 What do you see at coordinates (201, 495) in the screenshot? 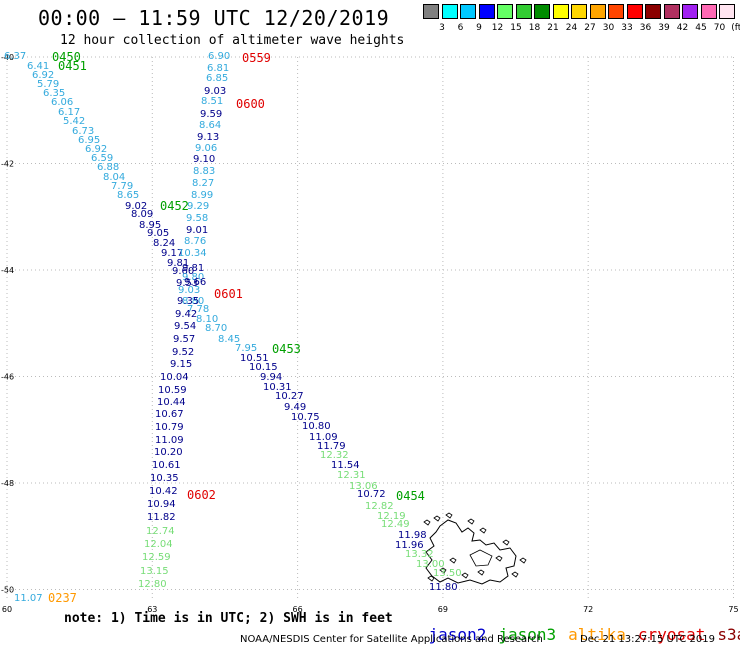
I see `time-label: 0602` at bounding box center [201, 495].